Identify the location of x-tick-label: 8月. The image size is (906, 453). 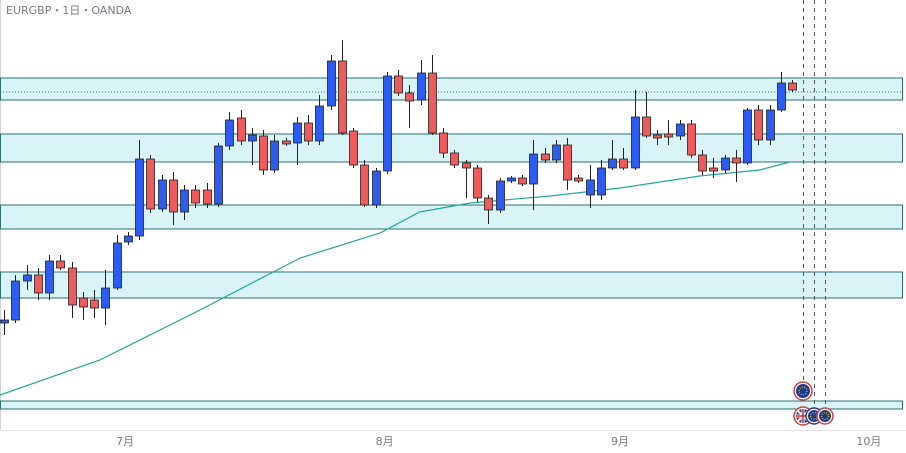
(385, 441).